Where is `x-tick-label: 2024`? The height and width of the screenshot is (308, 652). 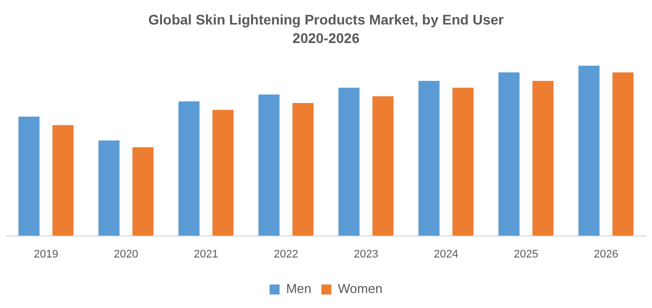
x-tick-label: 2024 is located at coordinates (446, 254).